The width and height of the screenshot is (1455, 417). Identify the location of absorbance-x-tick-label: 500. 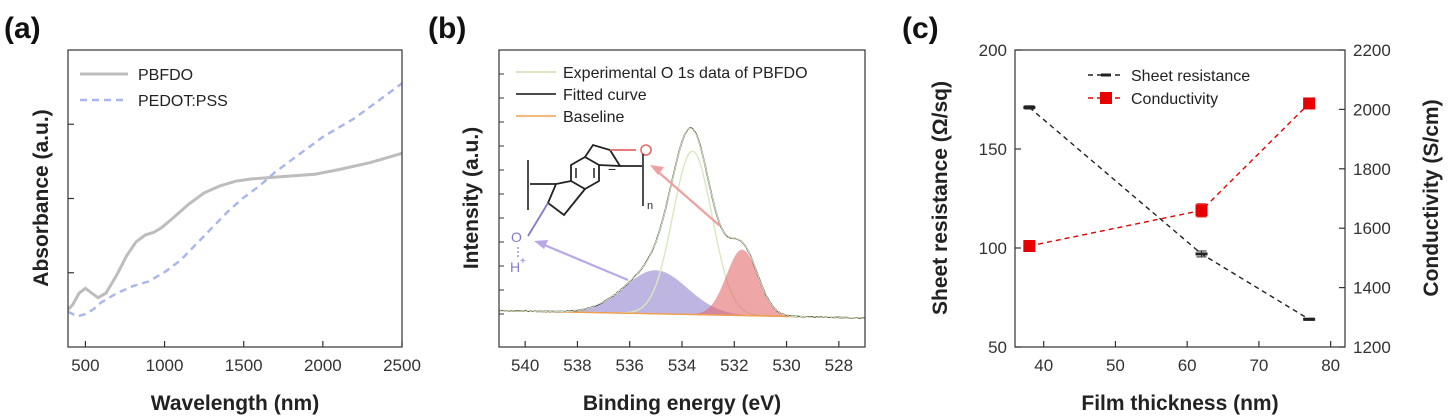
(85, 365).